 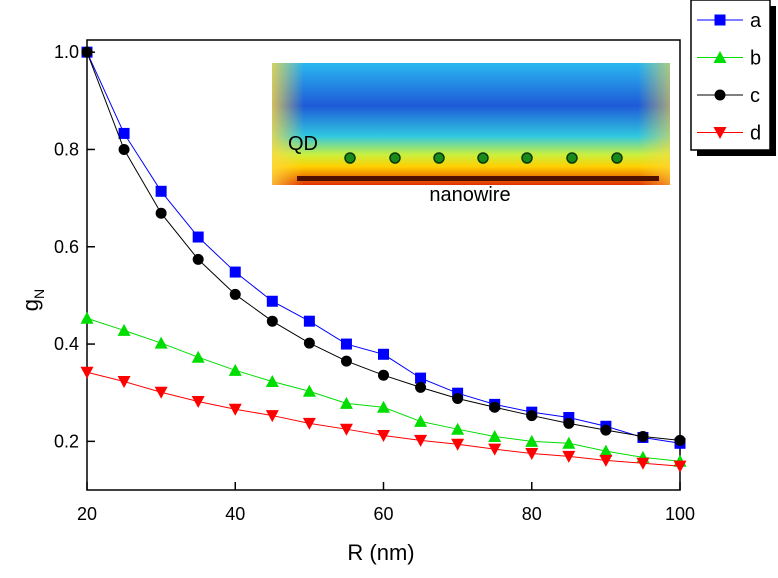 What do you see at coordinates (66, 149) in the screenshot?
I see `y-tick-label: 0.8` at bounding box center [66, 149].